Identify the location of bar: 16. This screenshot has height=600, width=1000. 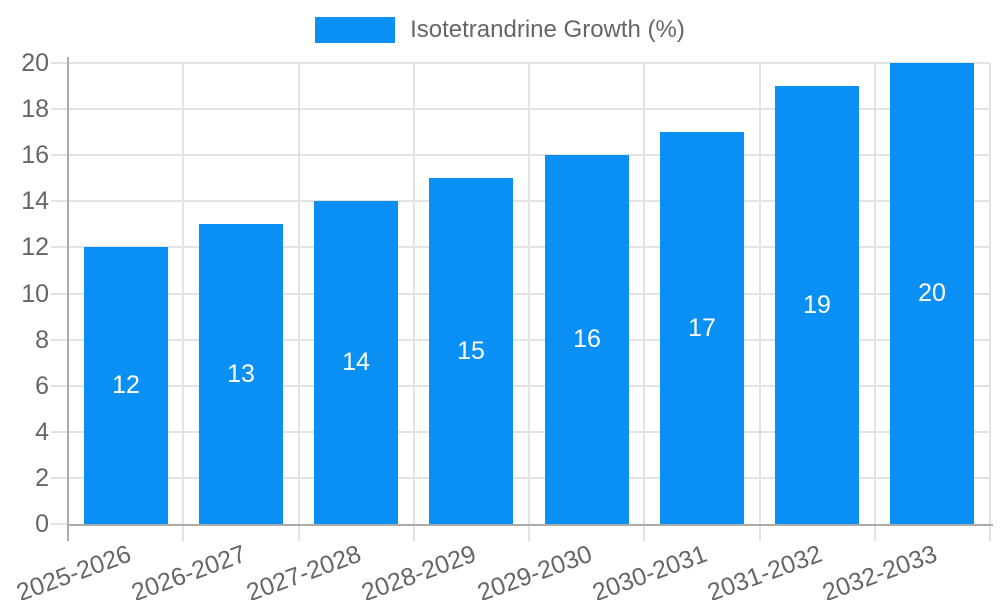
(587, 339).